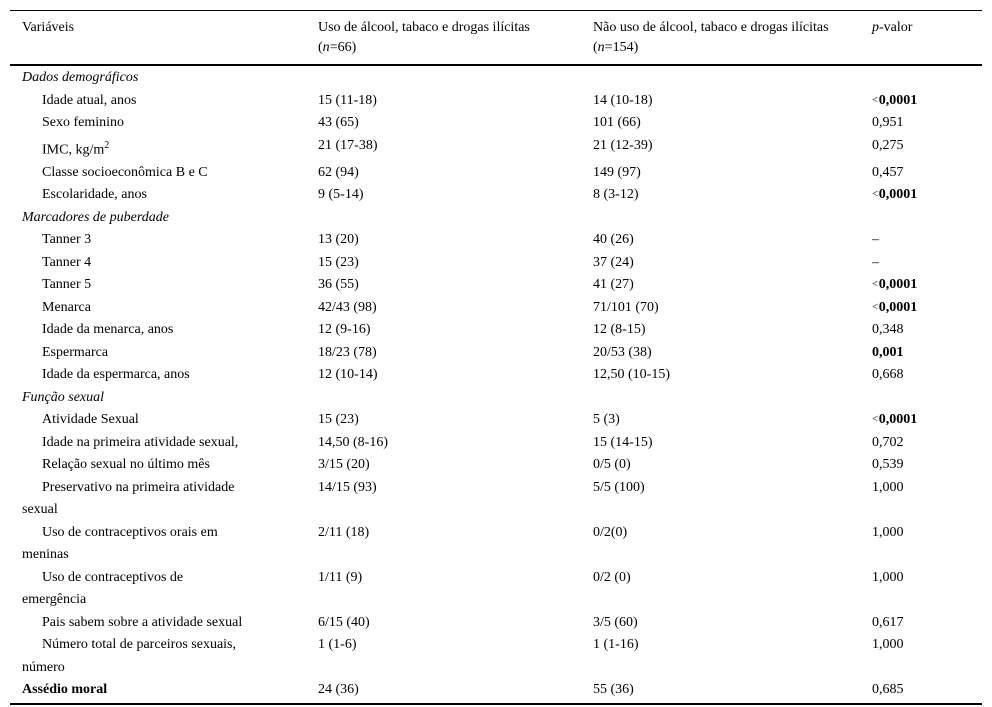 The image size is (992, 707). Describe the element at coordinates (927, 623) in the screenshot. I see `p-value: 0,617` at that location.